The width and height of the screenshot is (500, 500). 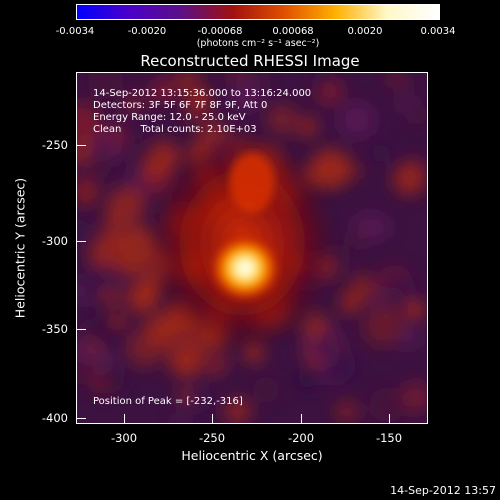 What do you see at coordinates (54, 145) in the screenshot?
I see `y-tick-label: -250` at bounding box center [54, 145].